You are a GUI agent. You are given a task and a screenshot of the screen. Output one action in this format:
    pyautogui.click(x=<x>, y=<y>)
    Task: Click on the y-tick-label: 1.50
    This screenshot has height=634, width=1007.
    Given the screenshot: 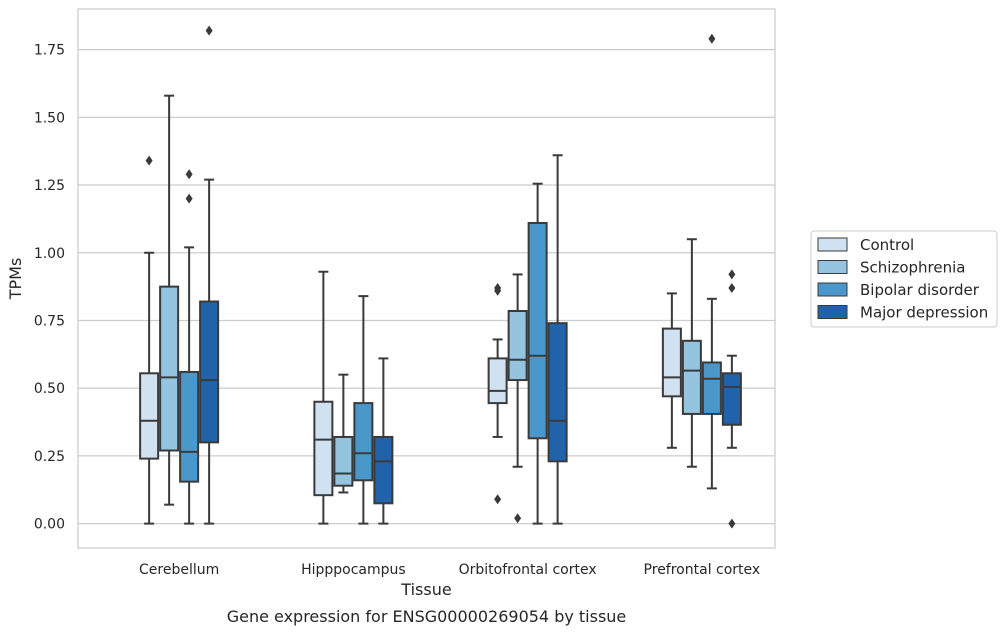 What is the action you would take?
    pyautogui.click(x=49, y=118)
    